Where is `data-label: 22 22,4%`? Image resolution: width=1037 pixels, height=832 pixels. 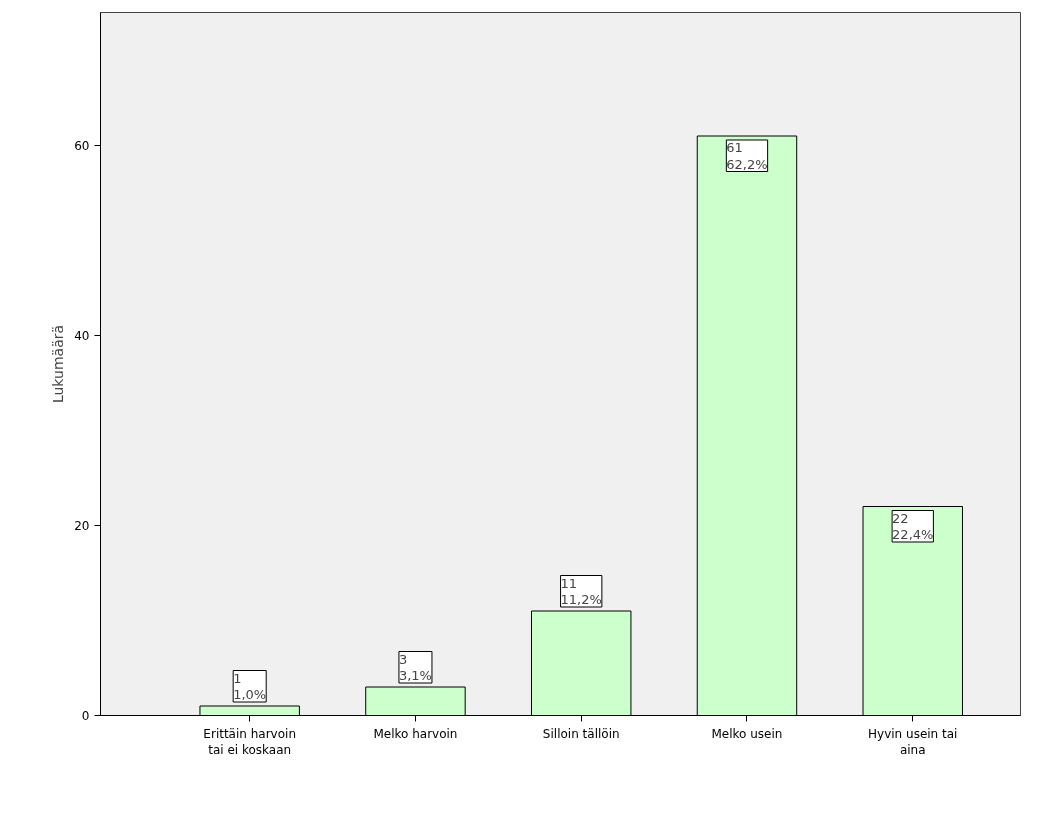
data-label: 22 22,4% is located at coordinates (913, 526).